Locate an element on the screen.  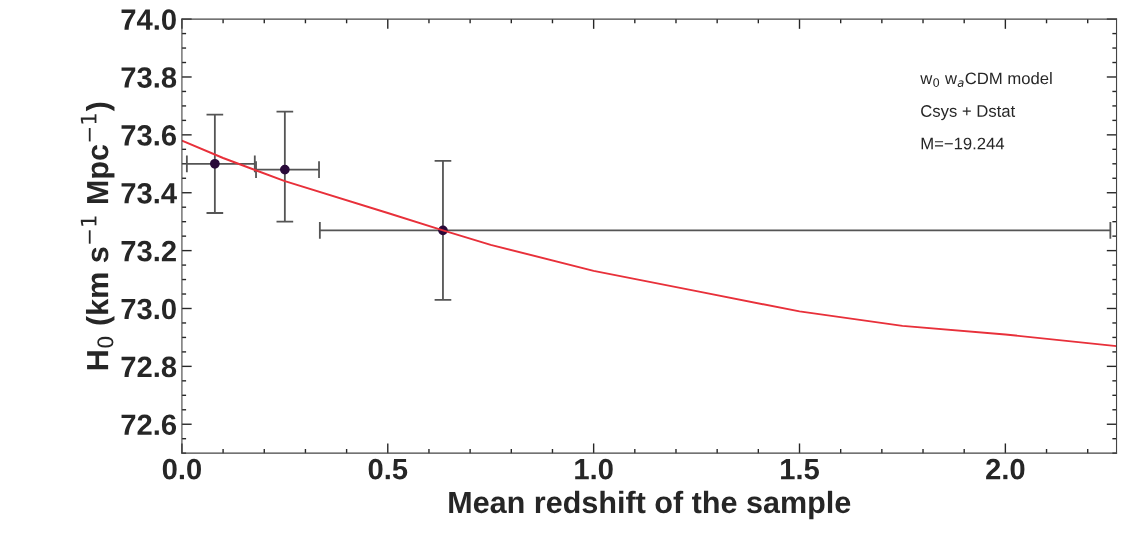
y-axis-title: H$_{0}$ (km s$^{−1}$ Mpc$^{−1}$) is located at coordinates (97, 236).